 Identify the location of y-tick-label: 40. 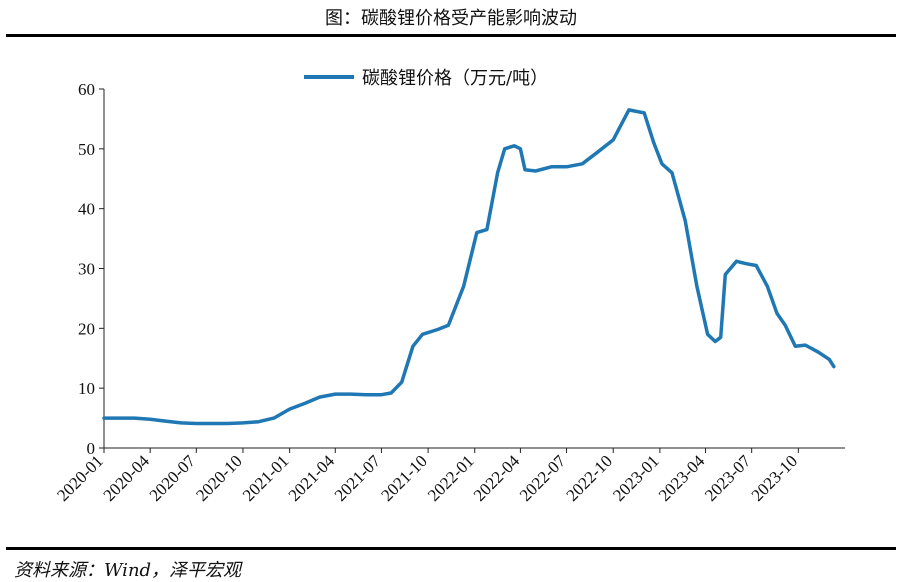
(86, 209).